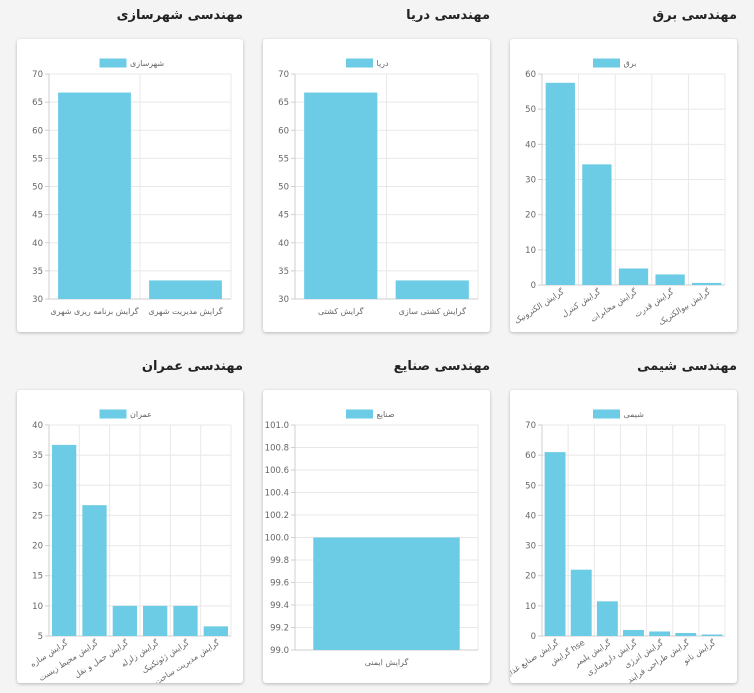 This screenshot has height=693, width=754. What do you see at coordinates (279, 629) in the screenshot?
I see `y-tick-label: 99.2` at bounding box center [279, 629].